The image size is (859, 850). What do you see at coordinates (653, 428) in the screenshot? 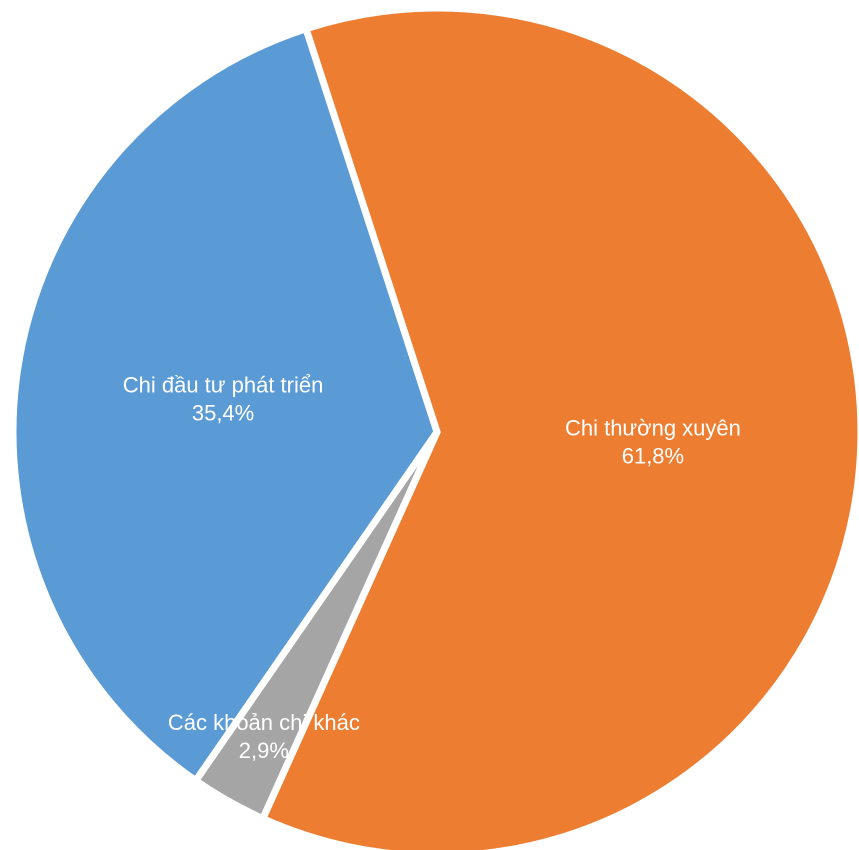
I see `slice-label: Chi thường xuyên` at bounding box center [653, 428].